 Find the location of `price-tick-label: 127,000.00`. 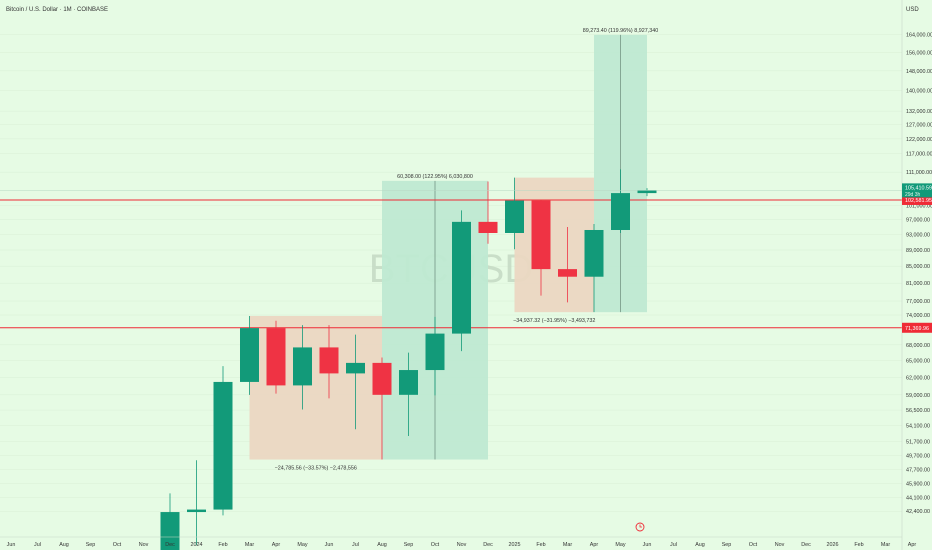

price-tick-label: 127,000.00 is located at coordinates (919, 126).